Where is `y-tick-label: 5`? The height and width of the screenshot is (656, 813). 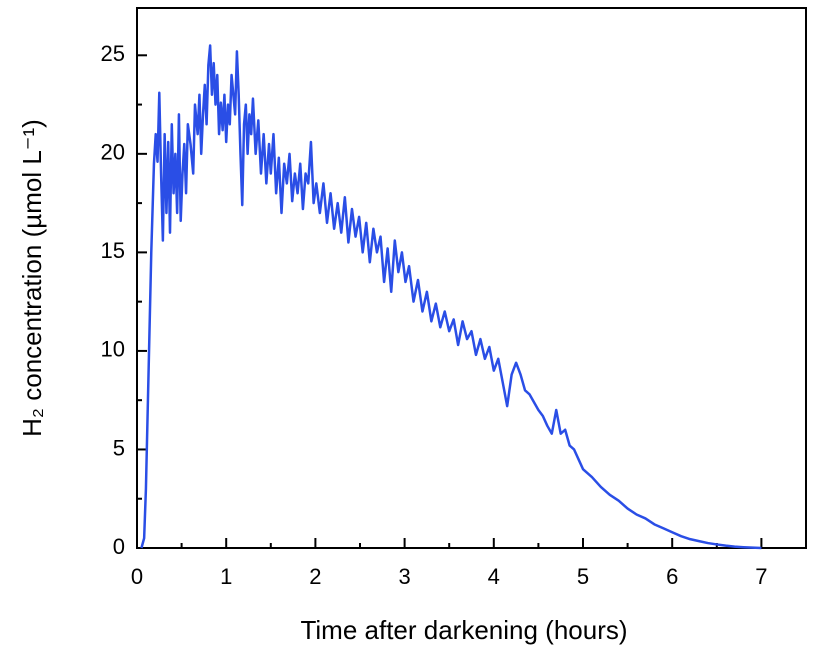 y-tick-label: 5 is located at coordinates (119, 447).